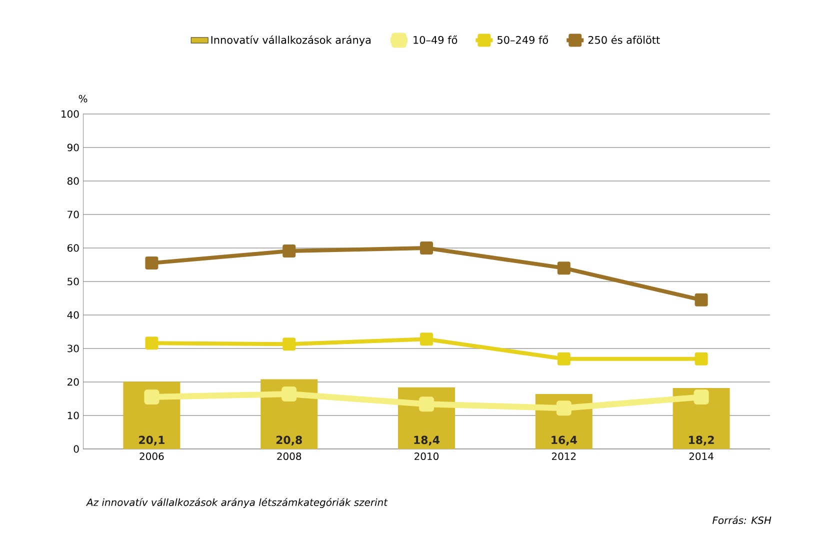 This screenshot has width=814, height=552. I want to click on data-label: 20,8, so click(289, 441).